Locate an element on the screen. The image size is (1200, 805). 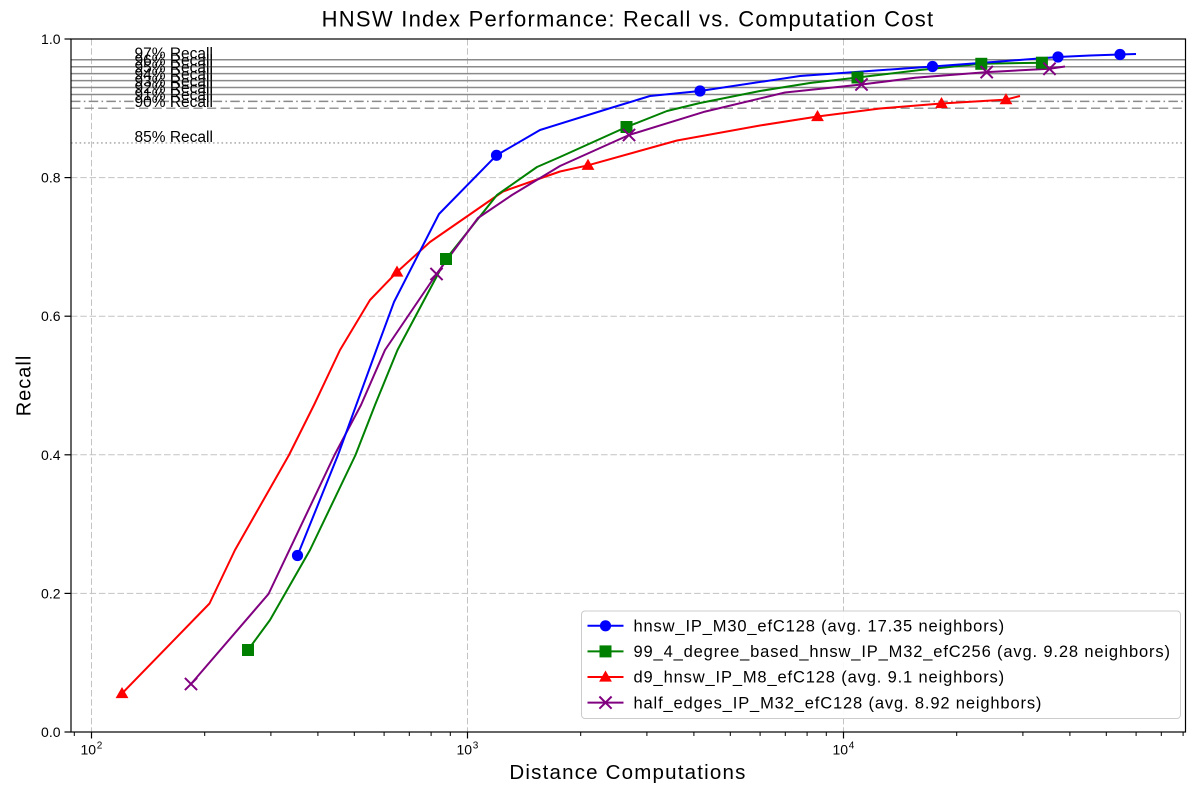
svg-text: 4 is located at coordinates (852, 746).